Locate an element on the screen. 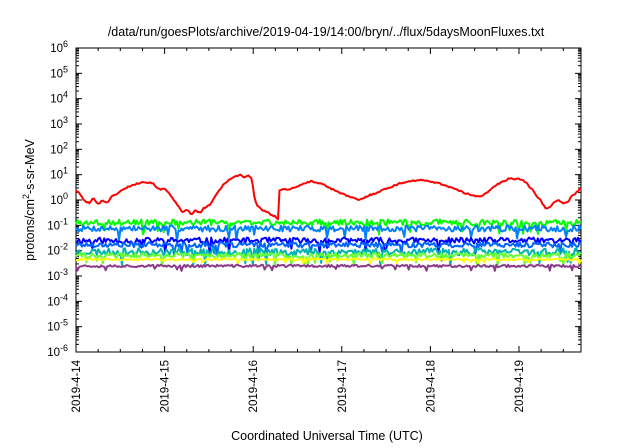 The height and width of the screenshot is (448, 640). y-tick-label: 10⁵ is located at coordinates (59, 72).